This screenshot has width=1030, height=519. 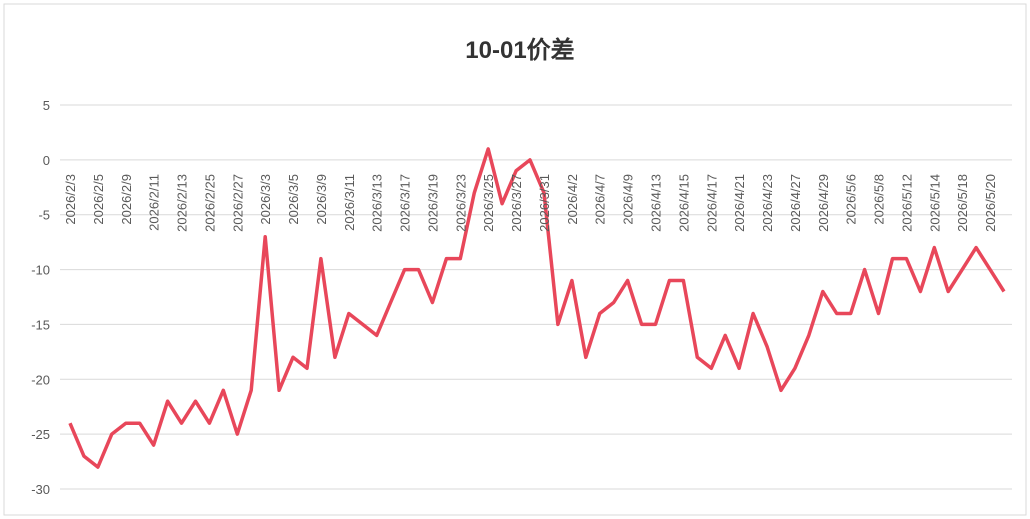 I want to click on x-tick-label: 2026/5/6, so click(x=851, y=199).